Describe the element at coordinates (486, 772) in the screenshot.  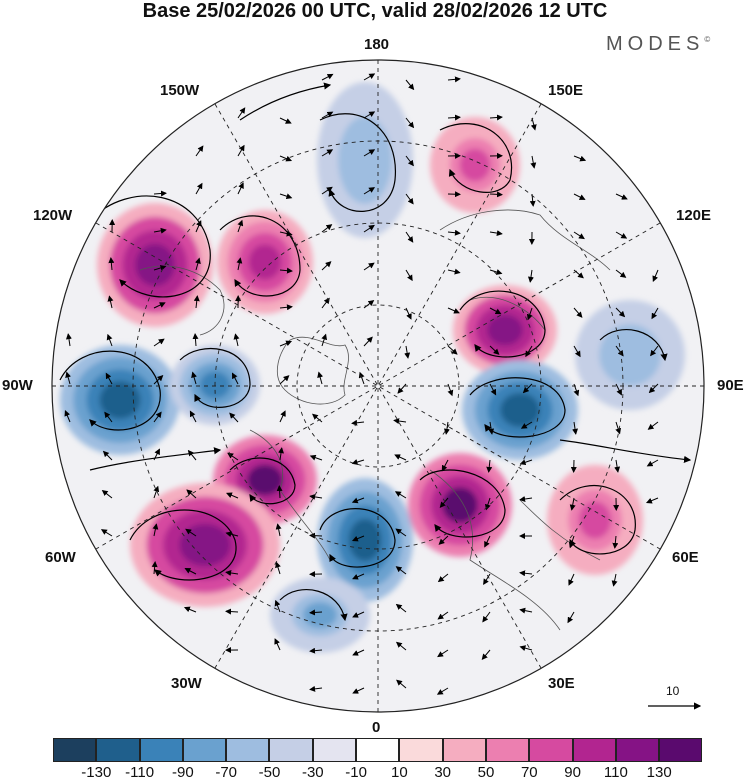
I see `colorbar-tick-label: 50` at that location.